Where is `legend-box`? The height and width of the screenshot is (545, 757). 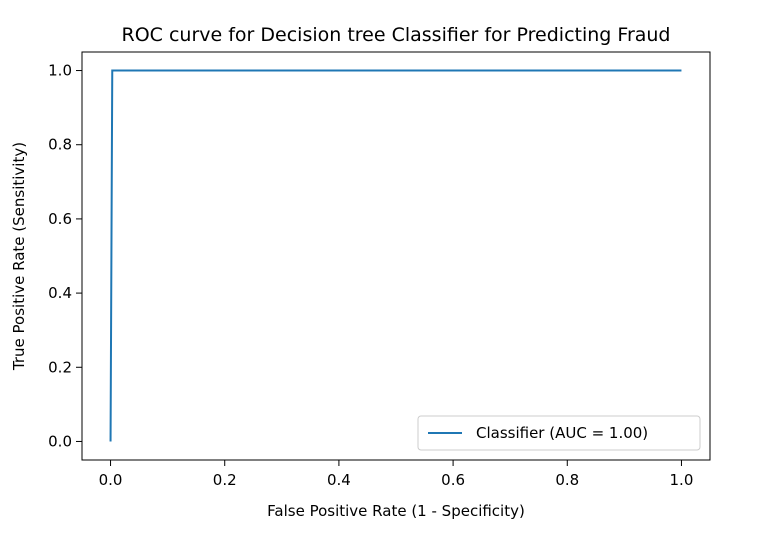
legend-box is located at coordinates (559, 433).